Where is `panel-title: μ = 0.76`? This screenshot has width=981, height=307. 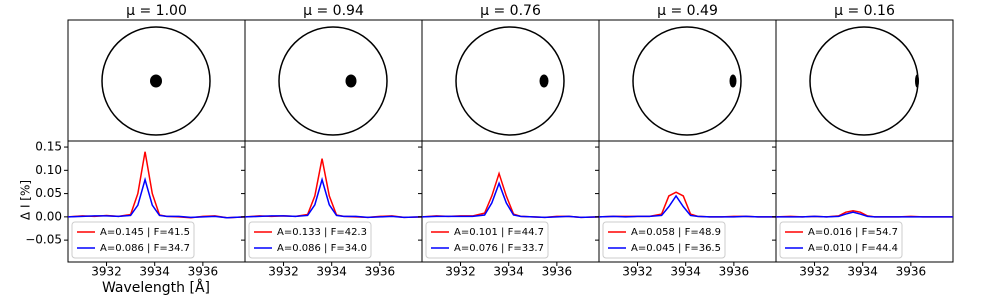
panel-title: μ = 0.76 is located at coordinates (510, 11).